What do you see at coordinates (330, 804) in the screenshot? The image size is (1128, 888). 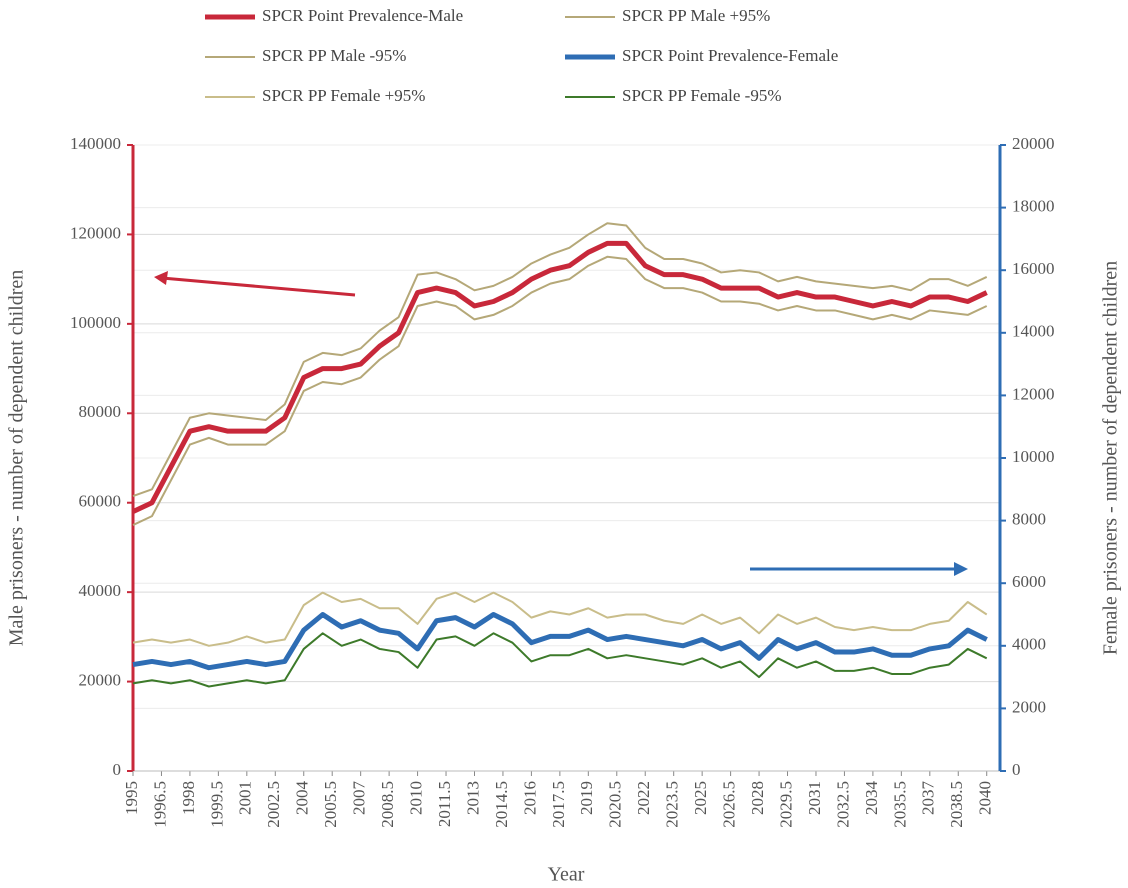 I see `x-tick-label: 2005.5` at bounding box center [330, 804].